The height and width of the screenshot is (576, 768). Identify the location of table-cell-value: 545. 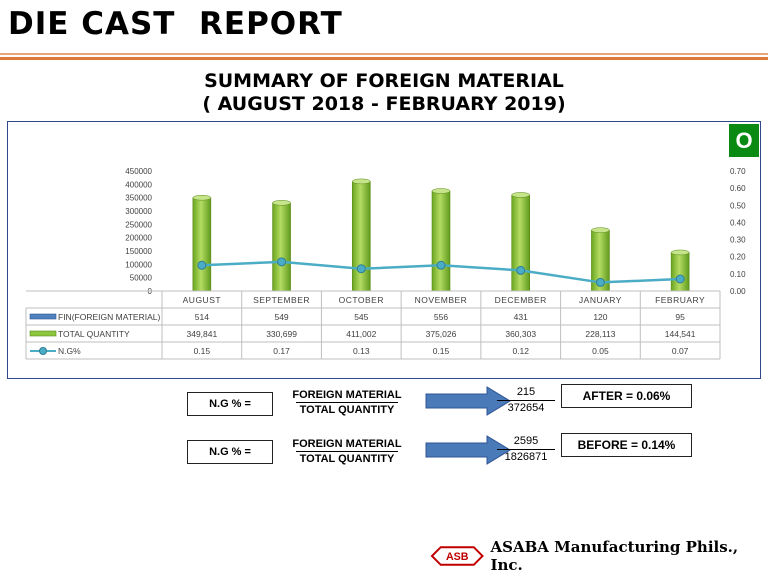
(361, 317).